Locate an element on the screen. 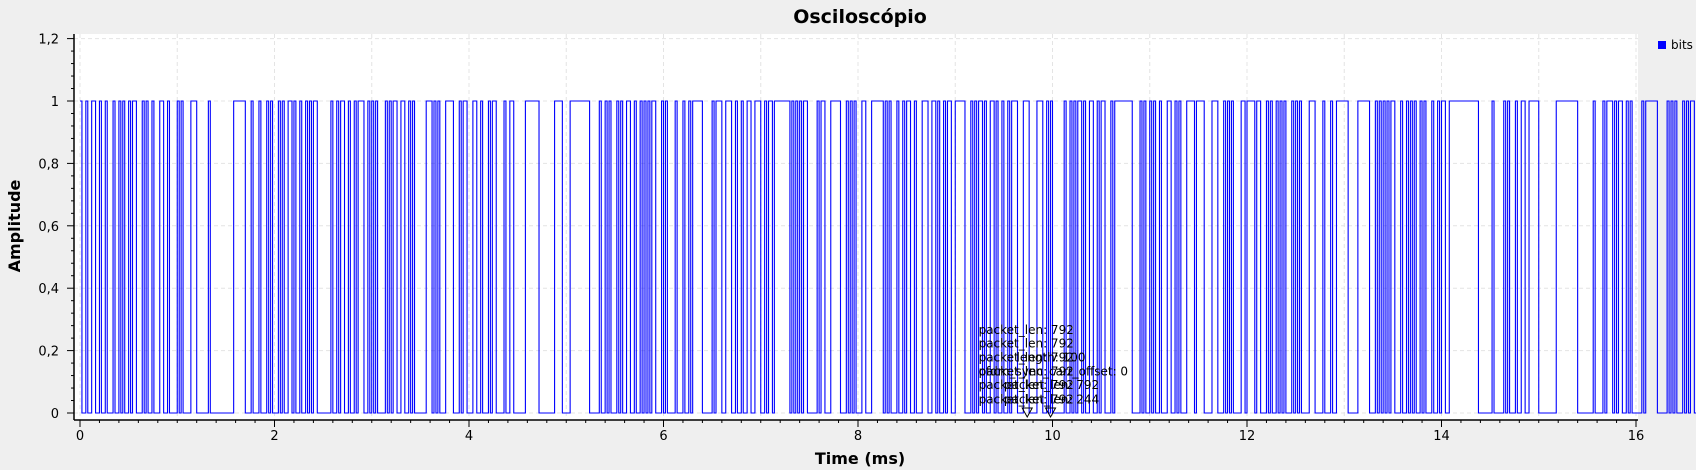 The height and width of the screenshot is (470, 1696). x-tick-label: 2 is located at coordinates (274, 436).